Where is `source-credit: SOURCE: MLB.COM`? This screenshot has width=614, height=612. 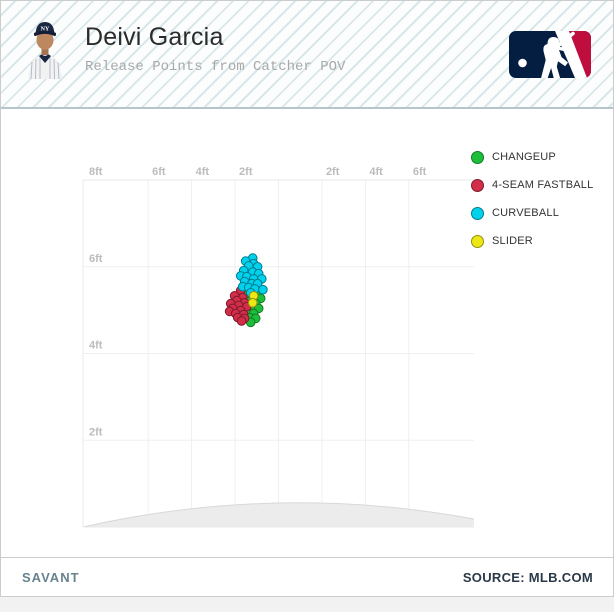 source-credit: SOURCE: MLB.COM is located at coordinates (527, 577).